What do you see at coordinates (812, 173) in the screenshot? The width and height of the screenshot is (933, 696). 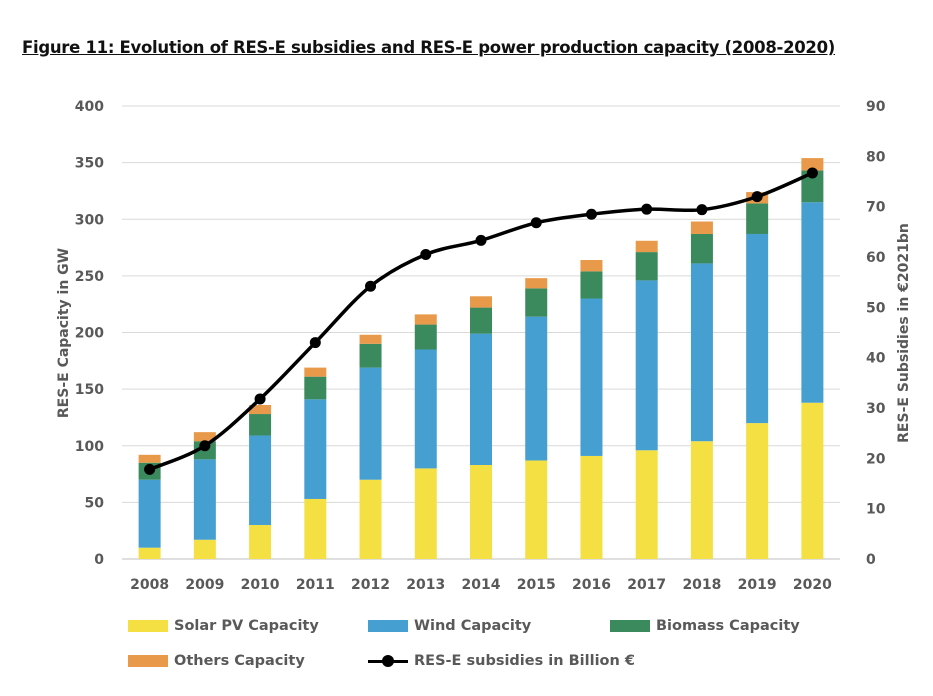 I see `subsidy-point-2020` at bounding box center [812, 173].